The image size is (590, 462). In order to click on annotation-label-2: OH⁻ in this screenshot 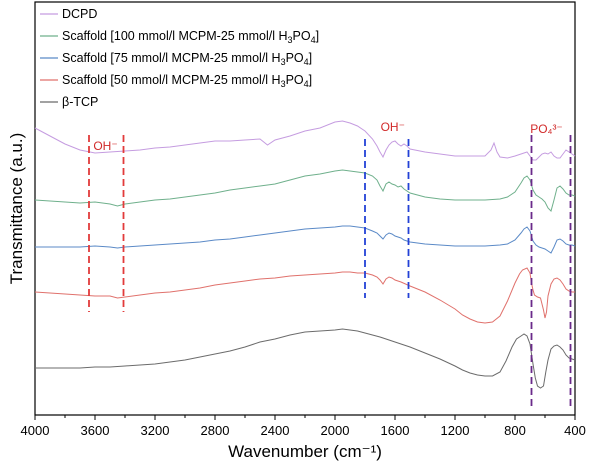, I will do `click(393, 127)`.